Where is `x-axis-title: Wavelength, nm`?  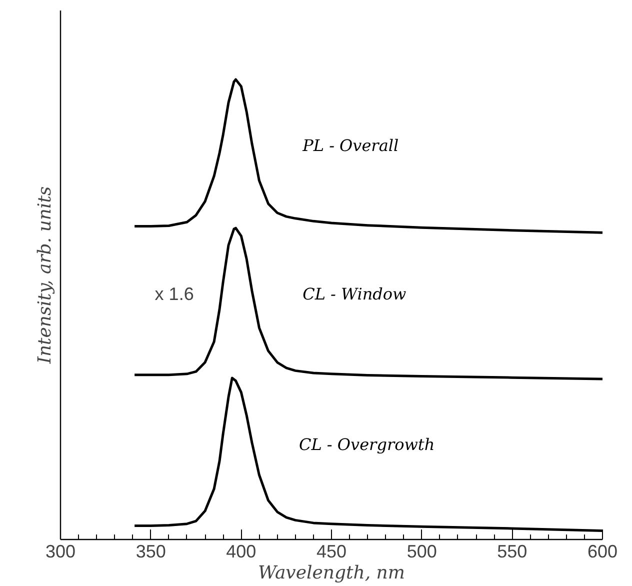 x-axis-title: Wavelength, nm is located at coordinates (331, 573).